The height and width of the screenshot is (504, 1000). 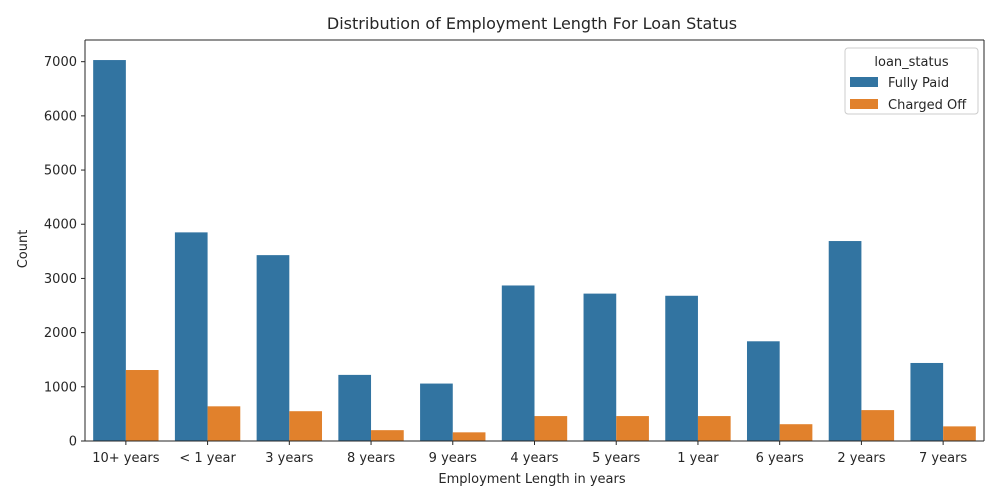 What do you see at coordinates (453, 458) in the screenshot?
I see `x-tick-label: 9 years` at bounding box center [453, 458].